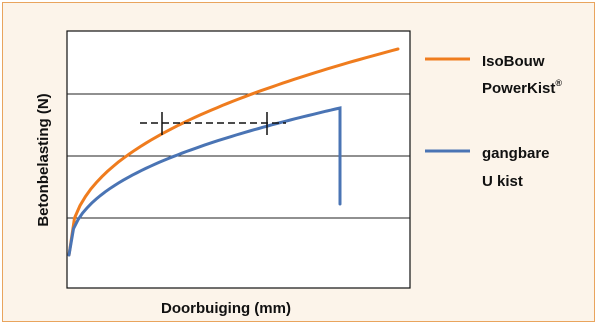  Describe the element at coordinates (43, 159) in the screenshot. I see `y-axis-label: Betonbelasting (N)` at that location.